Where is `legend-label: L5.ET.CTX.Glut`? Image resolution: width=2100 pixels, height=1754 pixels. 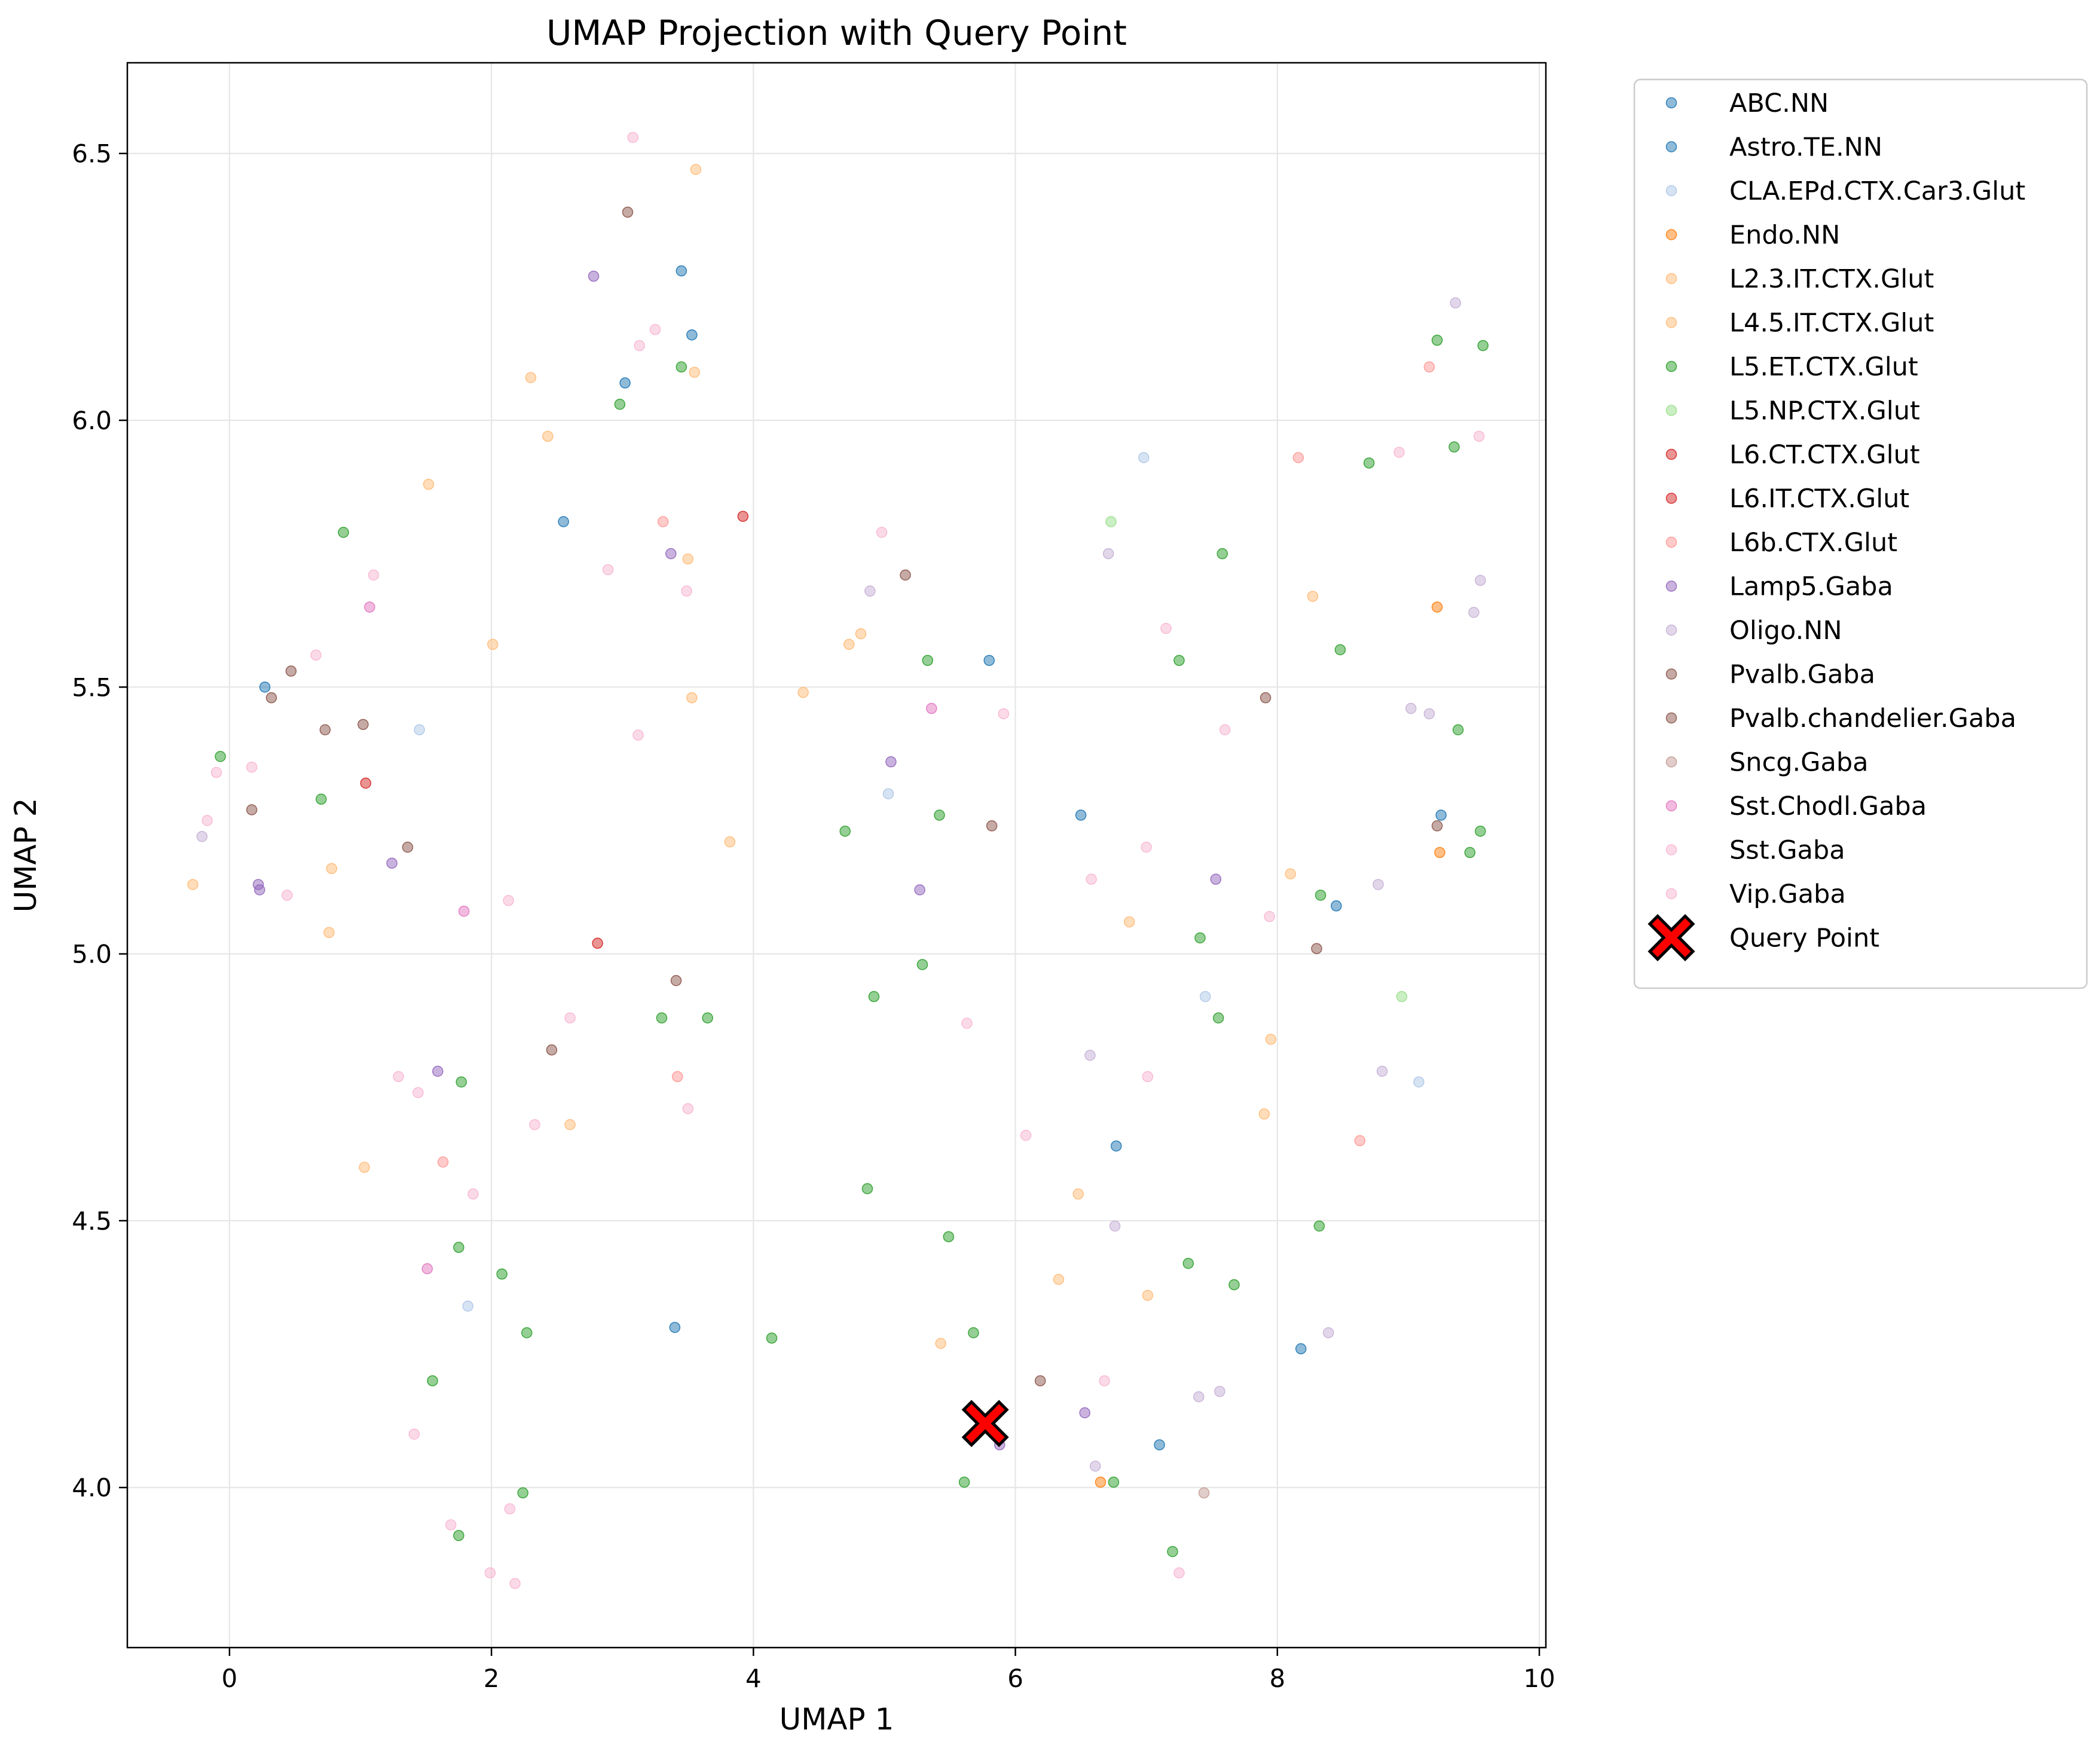
legend-label: L5.ET.CTX.Glut is located at coordinates (1823, 367).